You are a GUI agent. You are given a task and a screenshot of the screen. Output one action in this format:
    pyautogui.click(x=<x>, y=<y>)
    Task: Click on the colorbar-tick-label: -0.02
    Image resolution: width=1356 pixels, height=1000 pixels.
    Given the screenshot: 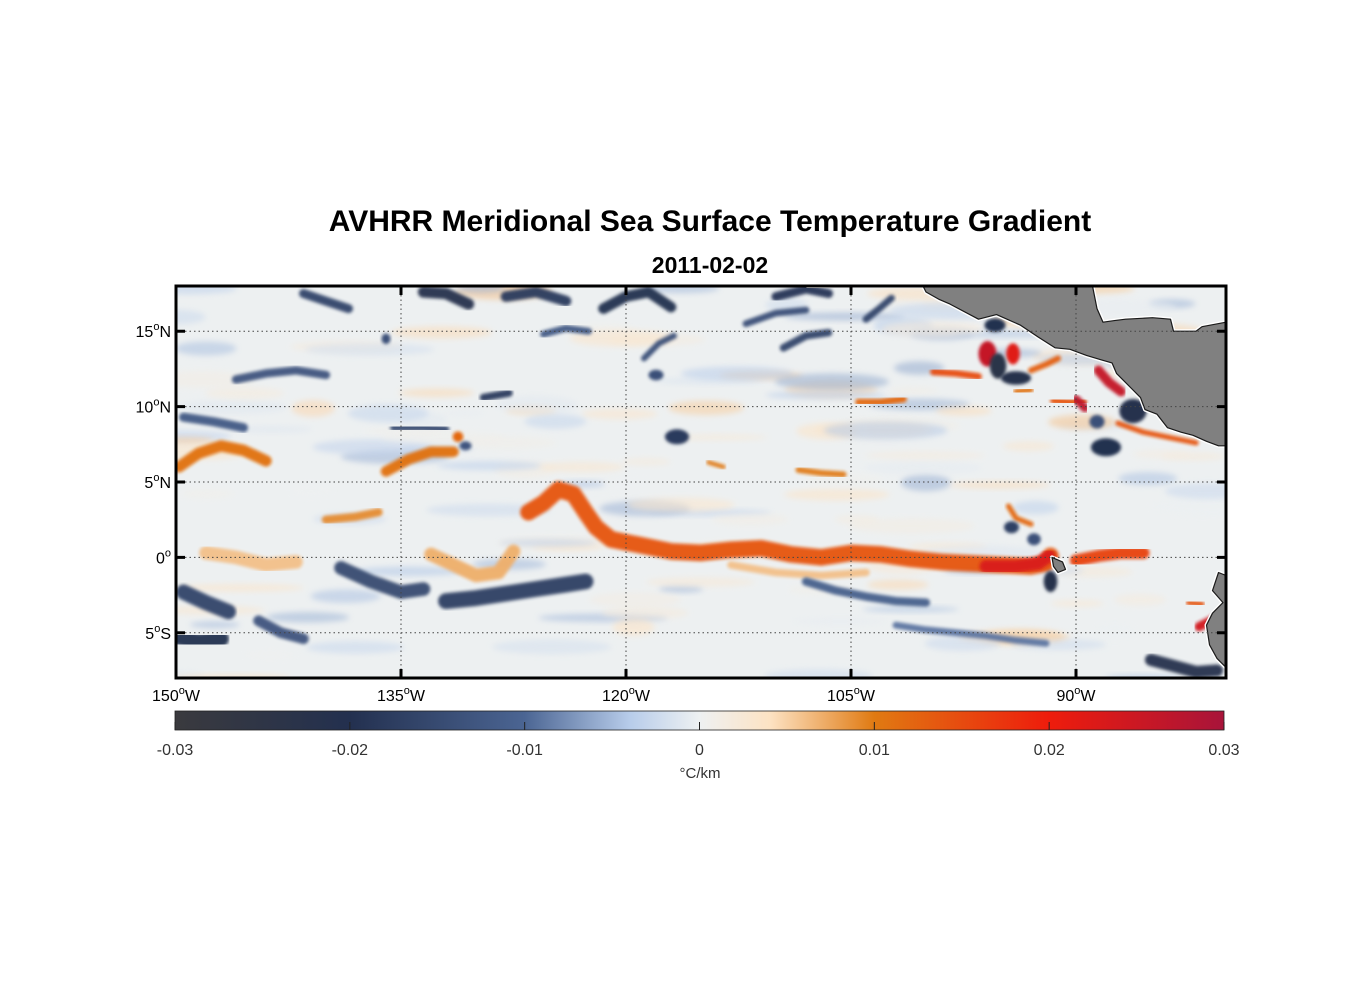 What is the action you would take?
    pyautogui.click(x=350, y=750)
    